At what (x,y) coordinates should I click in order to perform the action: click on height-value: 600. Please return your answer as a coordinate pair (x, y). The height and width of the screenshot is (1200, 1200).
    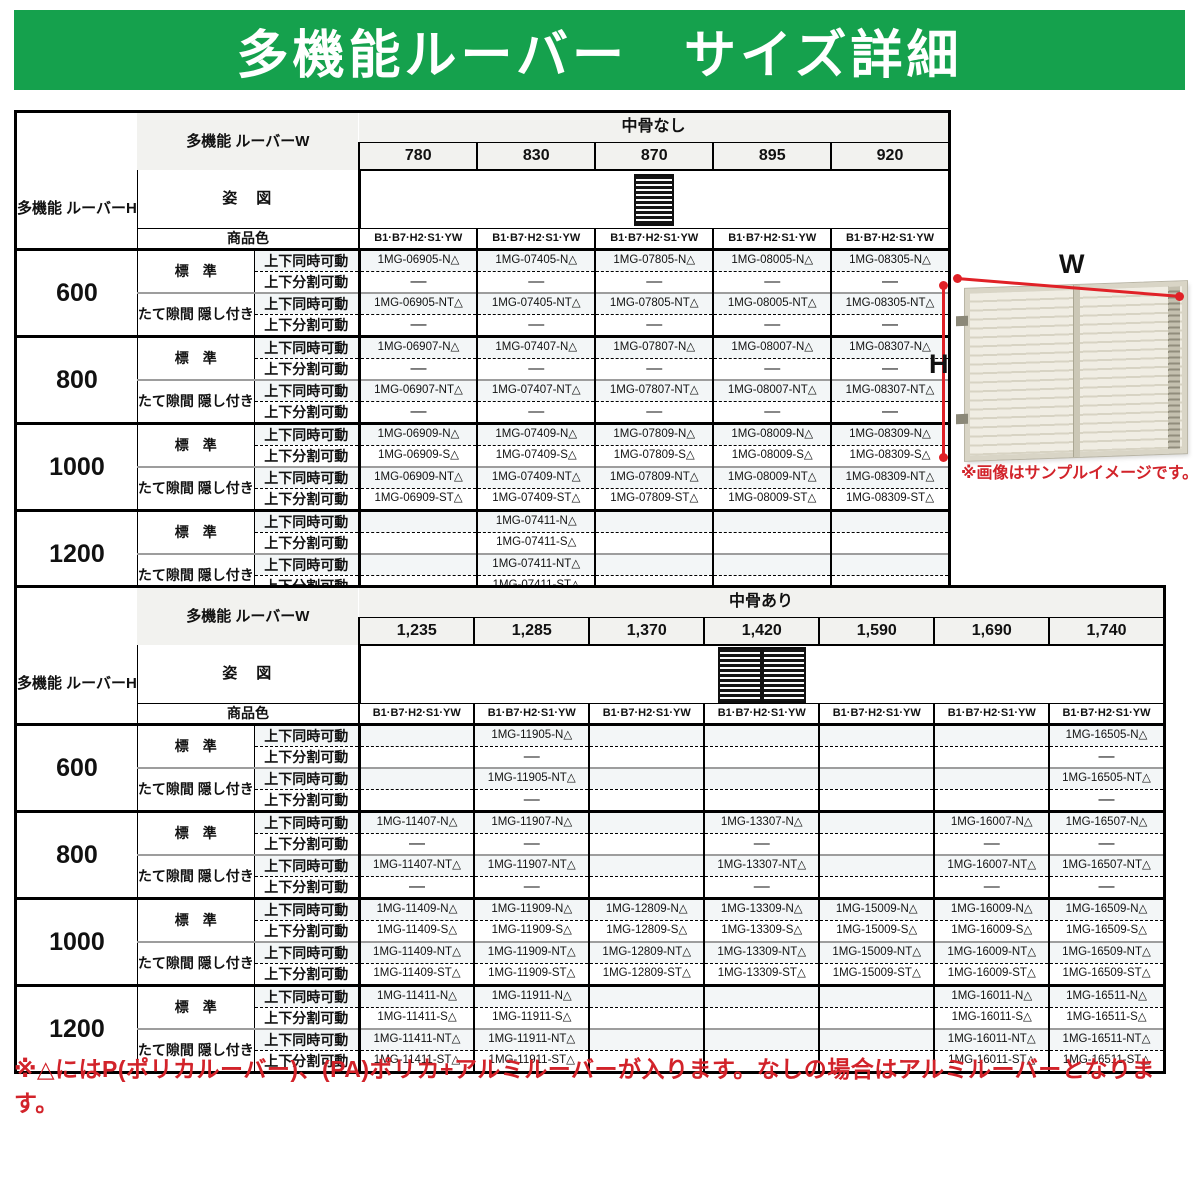
    Looking at the image, I should click on (76, 292).